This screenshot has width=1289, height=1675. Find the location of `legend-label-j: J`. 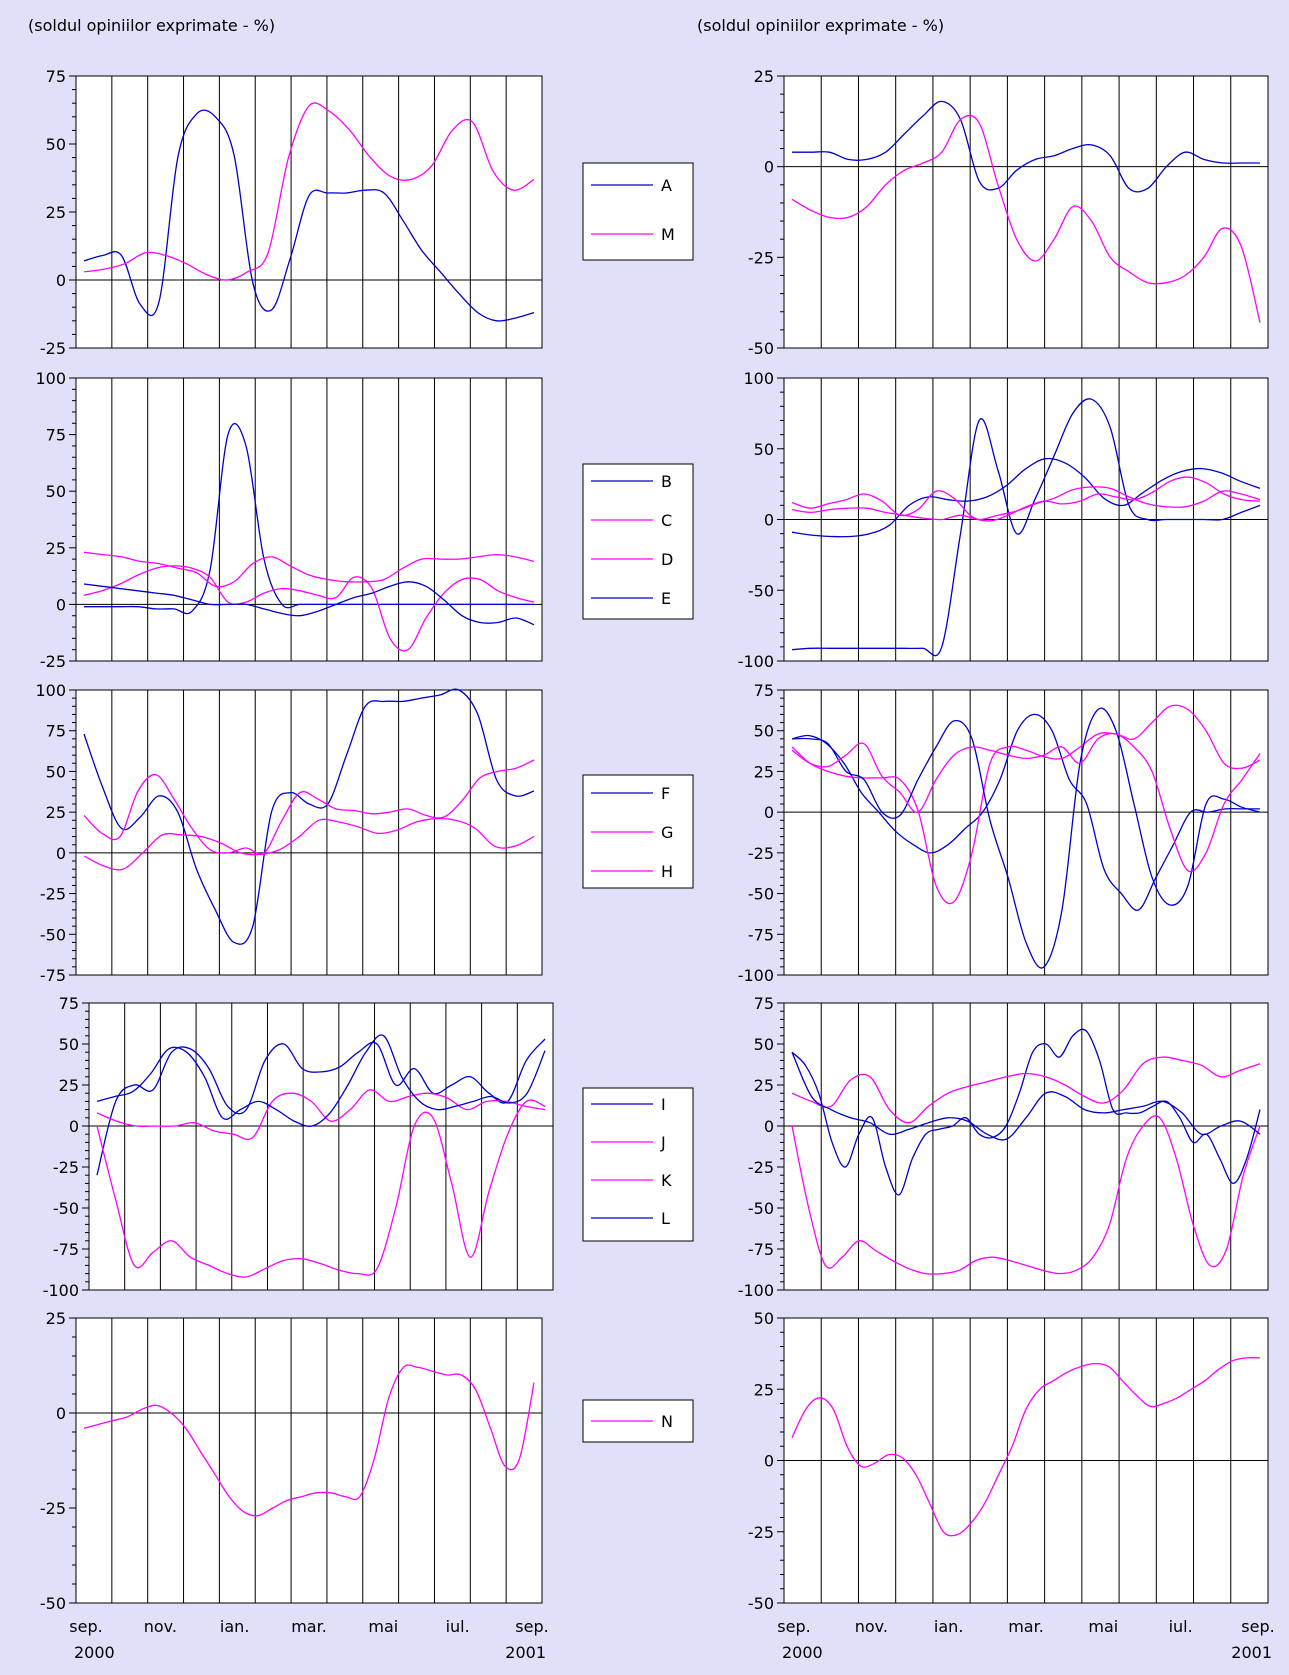

legend-label-j: J is located at coordinates (663, 1142).